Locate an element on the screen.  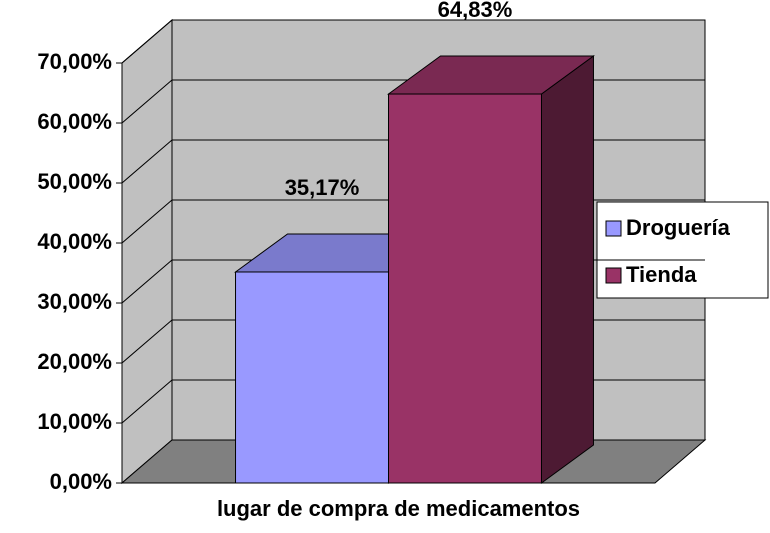
side-wall is located at coordinates (147, 251).